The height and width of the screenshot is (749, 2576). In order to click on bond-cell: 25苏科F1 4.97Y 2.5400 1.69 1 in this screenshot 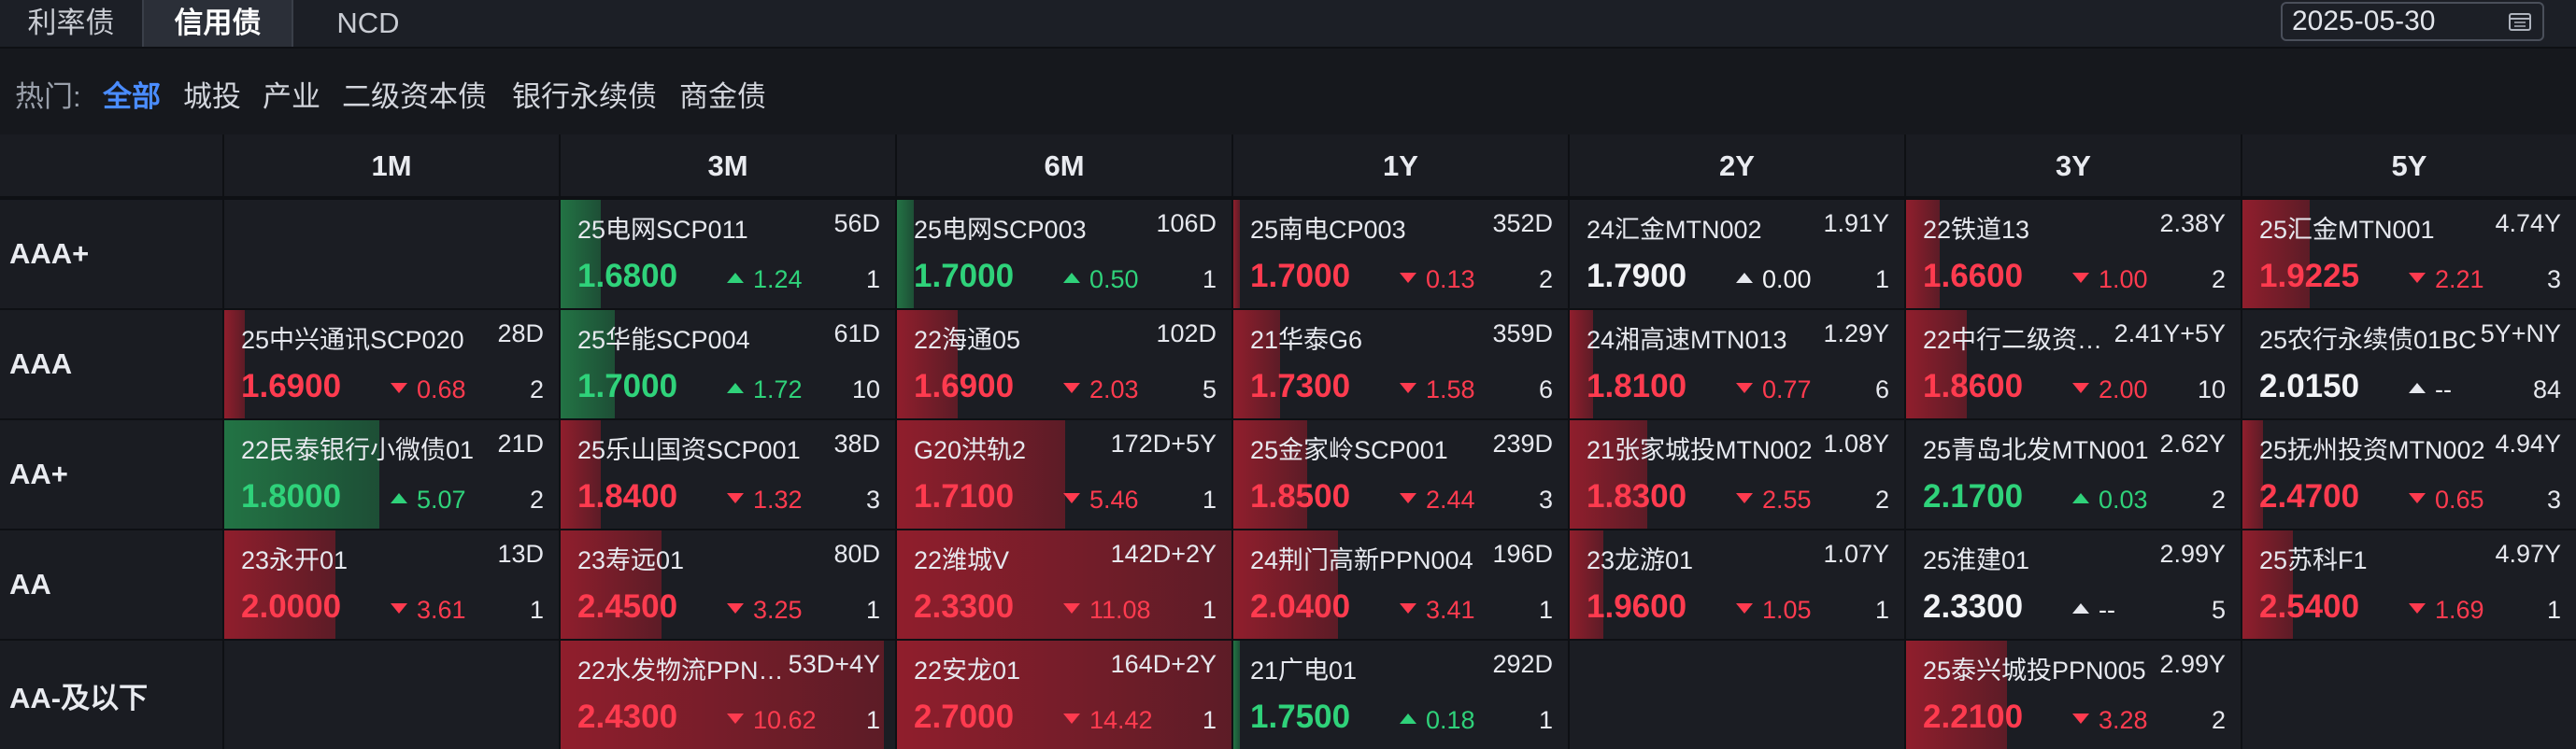, I will do `click(2409, 584)`.